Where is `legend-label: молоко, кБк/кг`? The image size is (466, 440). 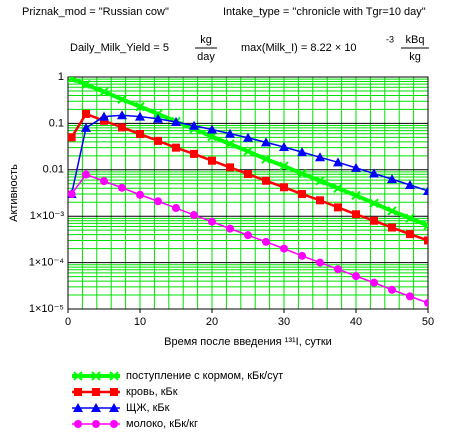 legend-label: молоко, кБк/кг is located at coordinates (162, 424).